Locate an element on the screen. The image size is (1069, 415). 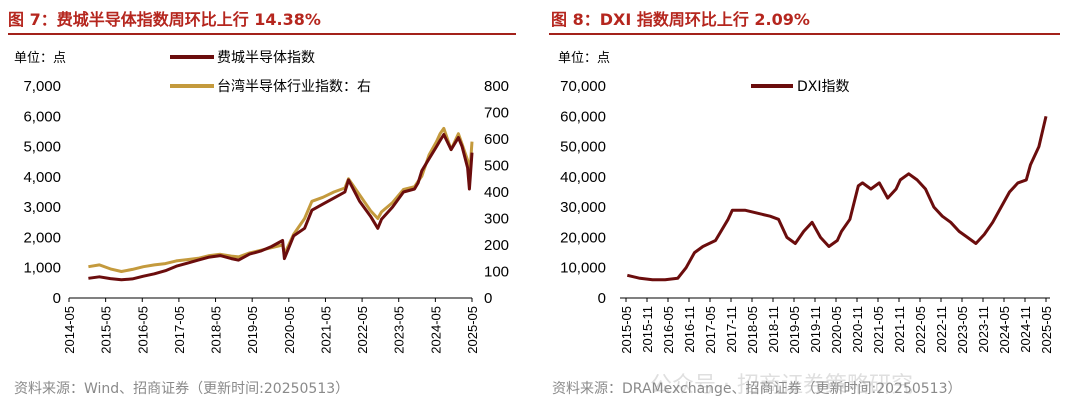
right-x-tick-label: 2021-11 is located at coordinates (899, 329).